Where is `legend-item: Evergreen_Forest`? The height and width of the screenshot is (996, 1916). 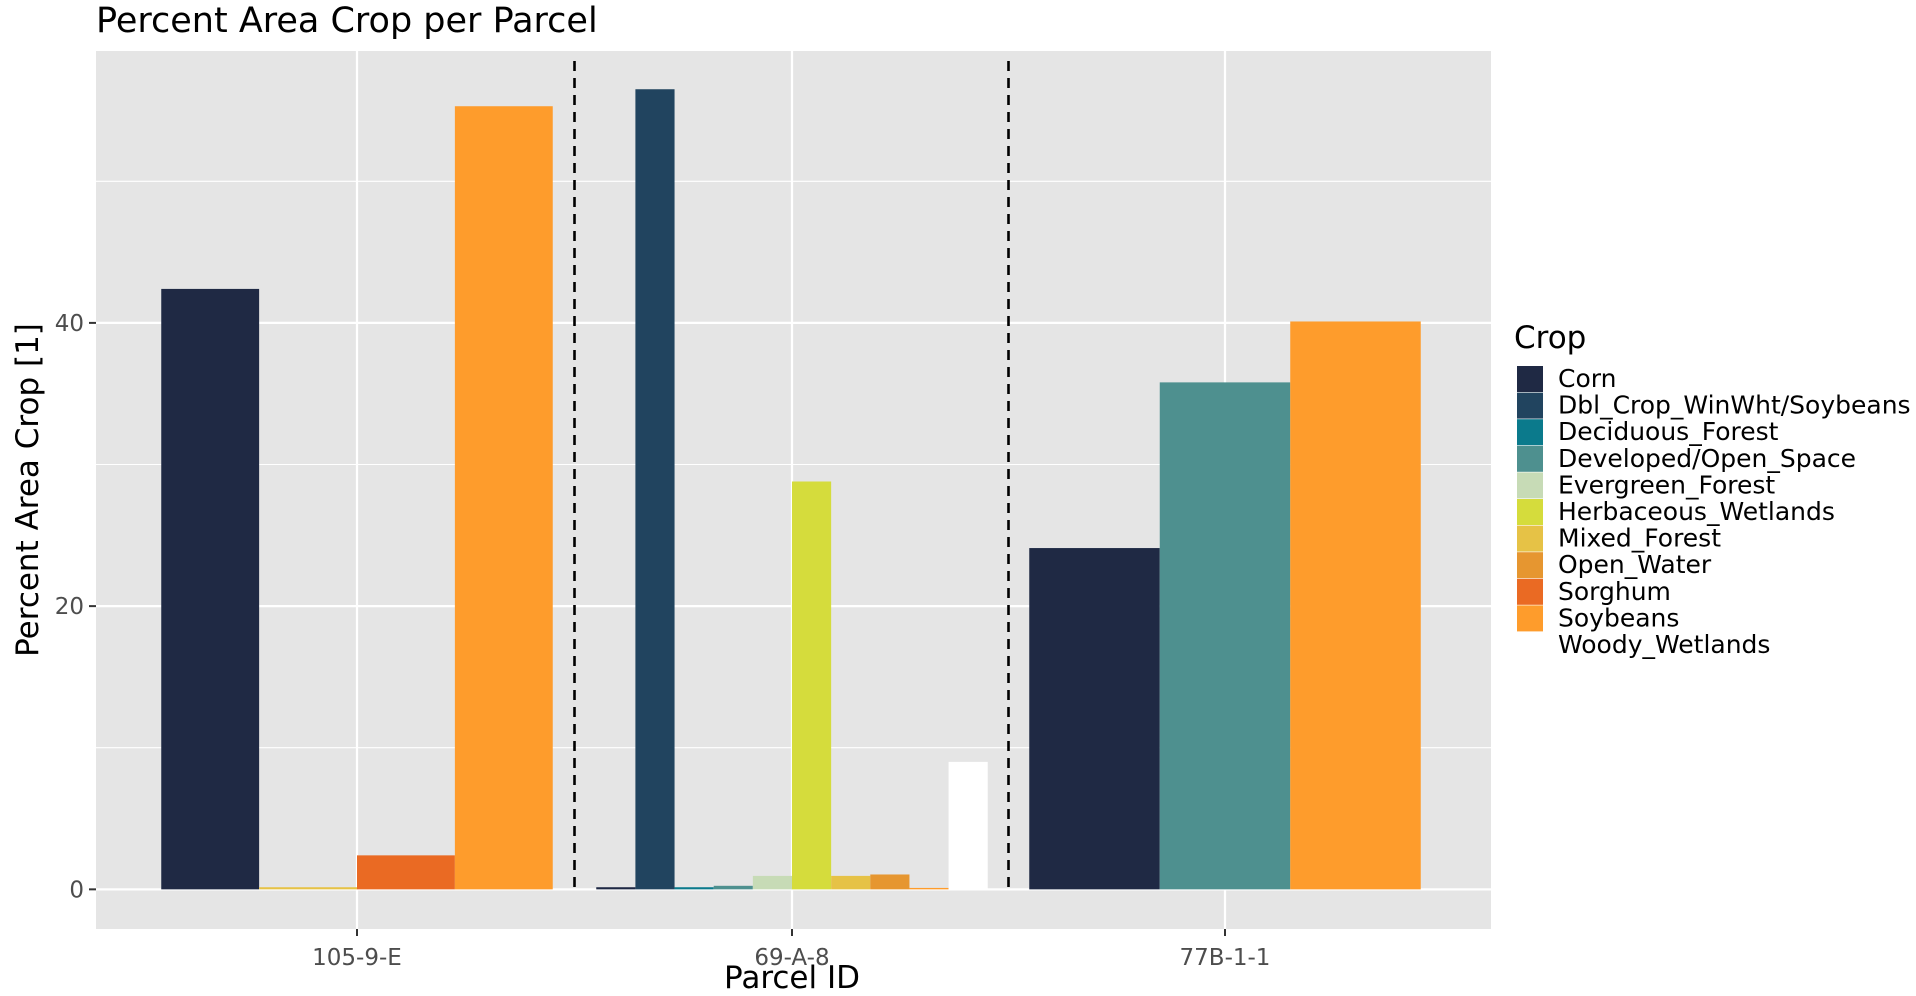
legend-item: Evergreen_Forest is located at coordinates (1646, 484).